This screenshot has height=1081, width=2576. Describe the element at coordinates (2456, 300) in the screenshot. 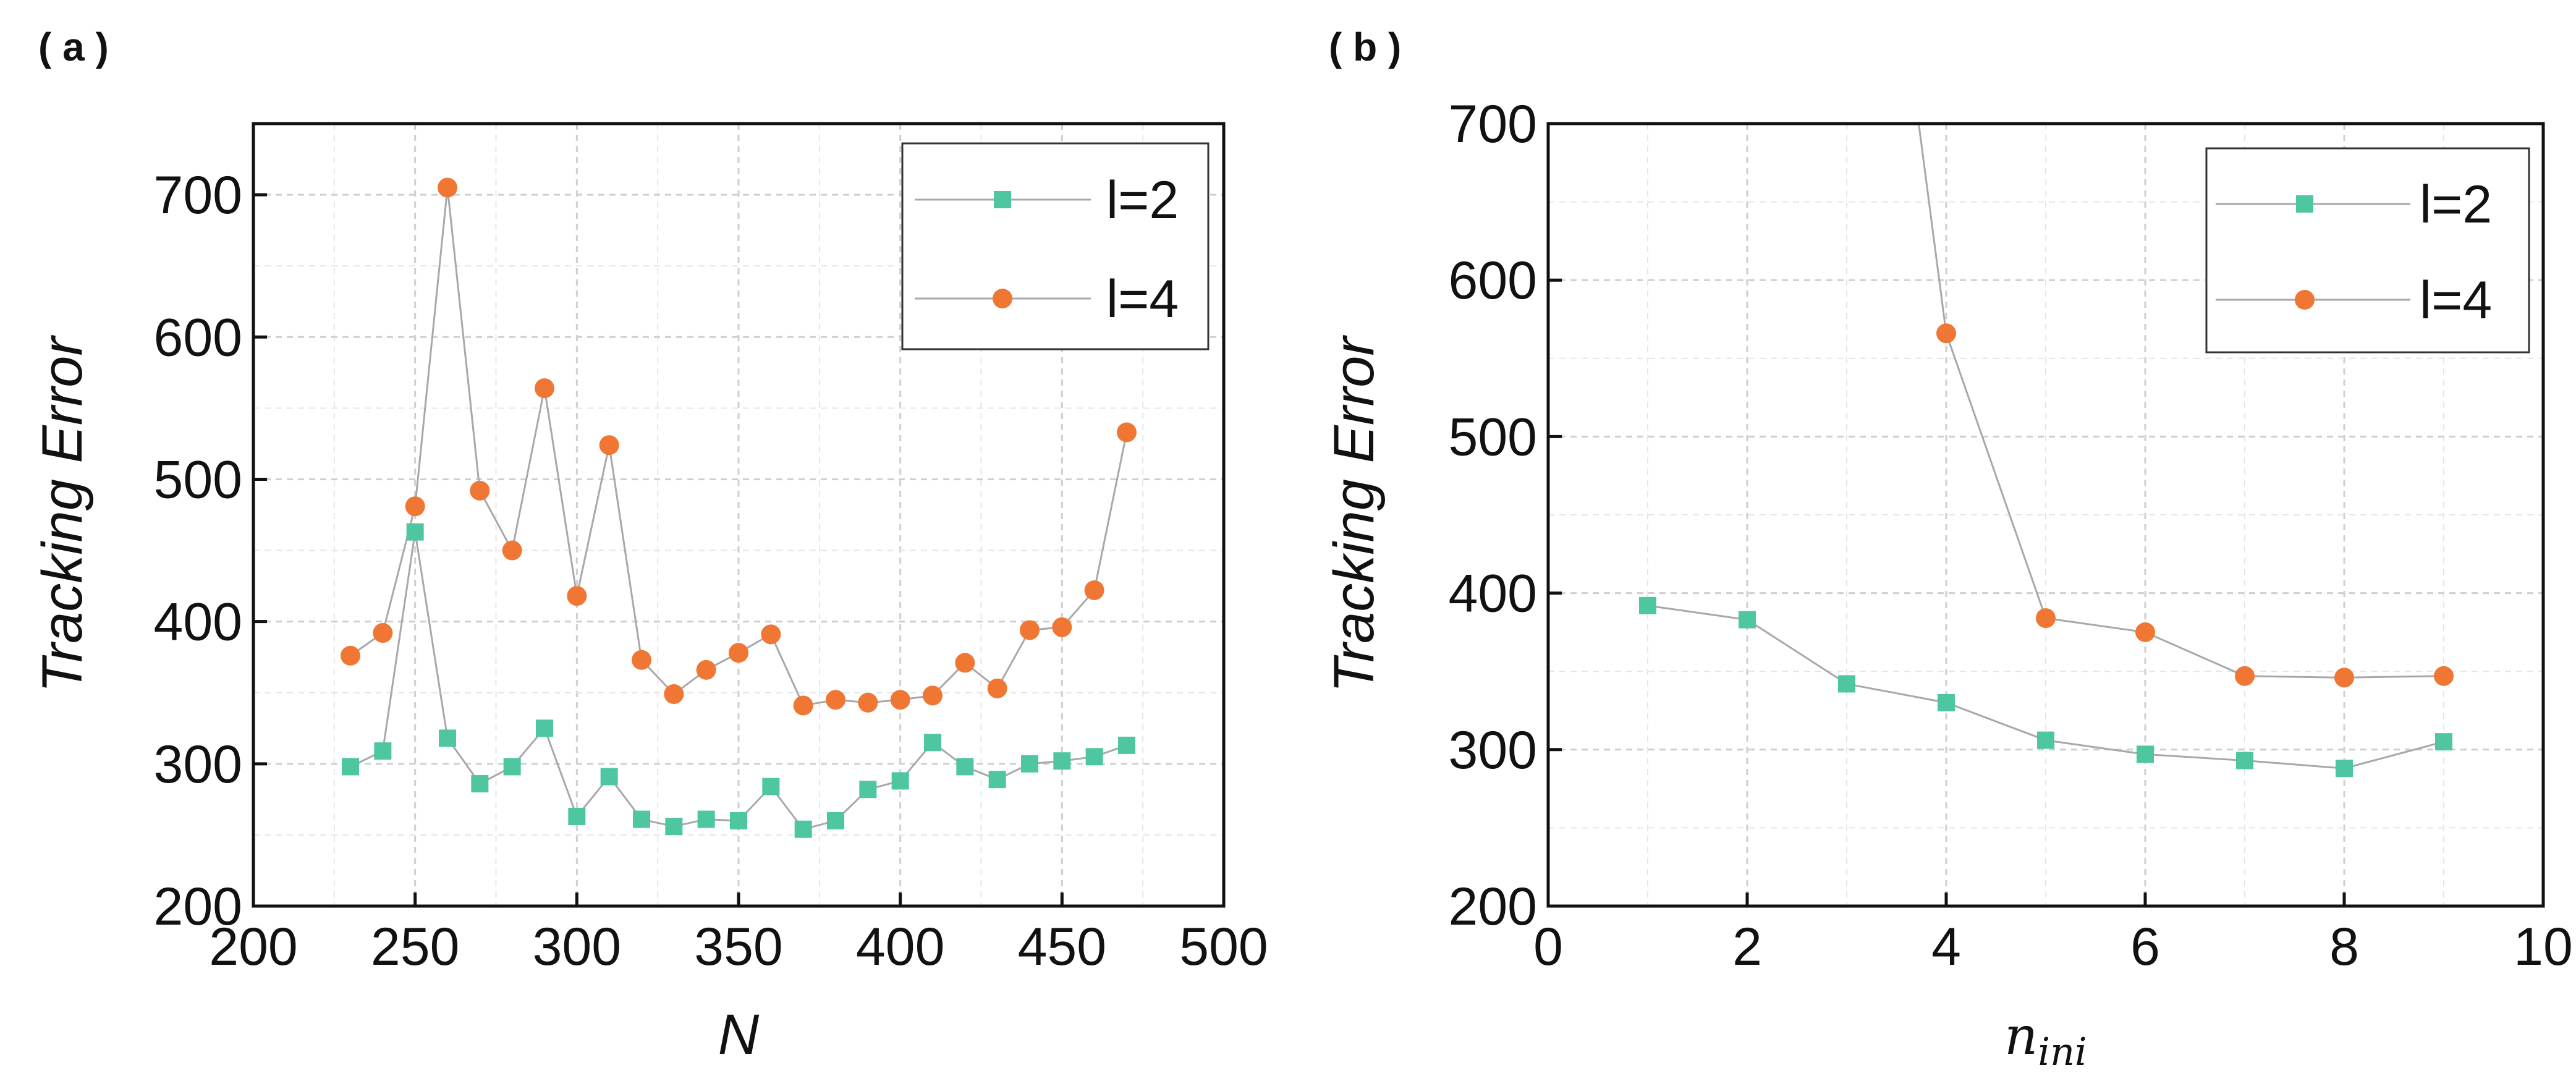

I see `panel-b-legend-label-l4: l=4` at that location.